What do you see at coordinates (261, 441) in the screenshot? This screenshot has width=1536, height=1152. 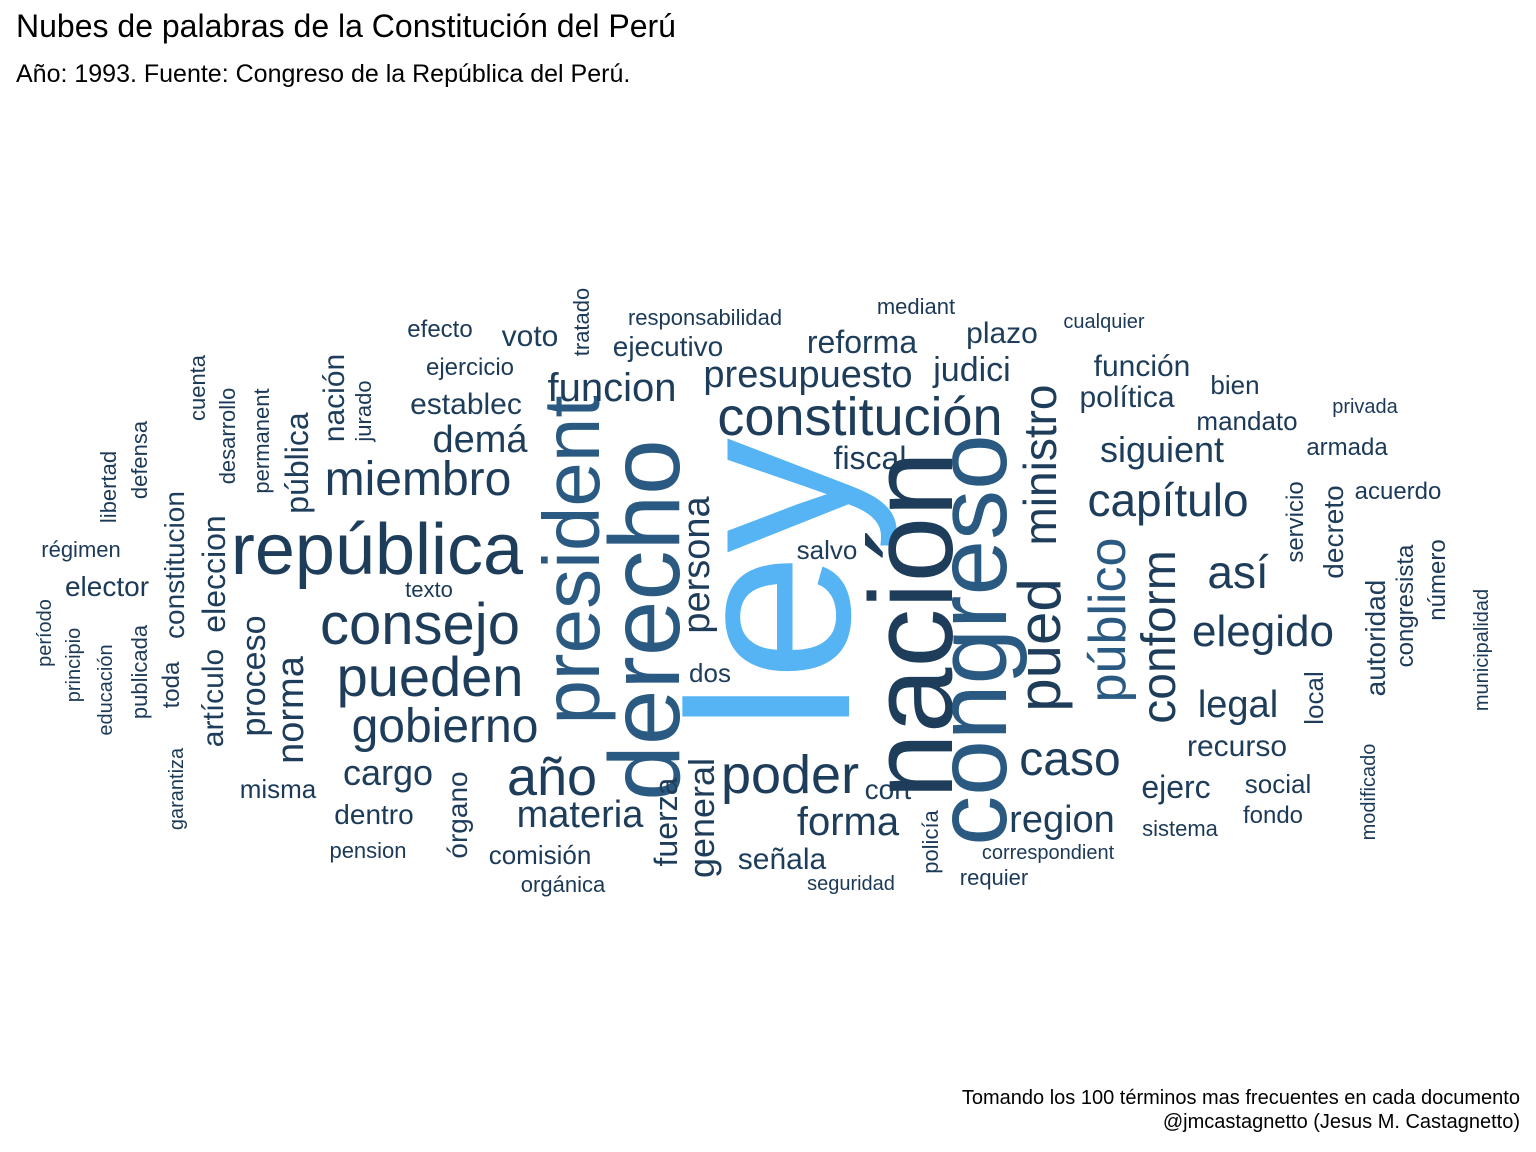 I see `cloud-word: permanent` at bounding box center [261, 441].